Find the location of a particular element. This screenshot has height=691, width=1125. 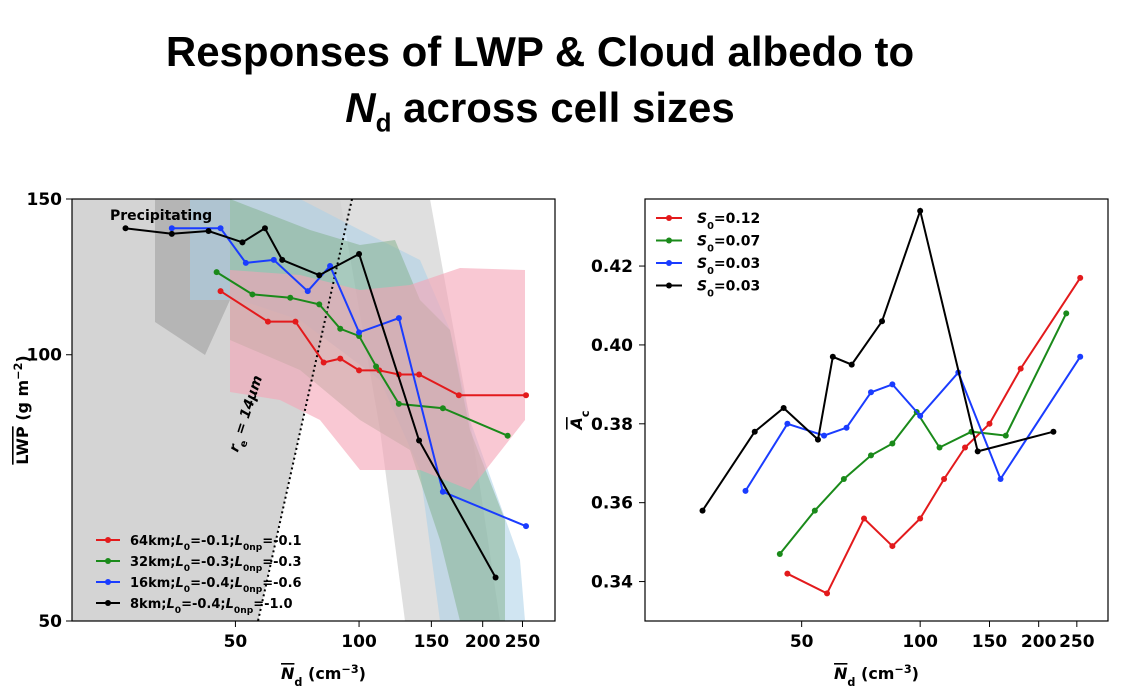

legend-entry-part: =-0.6 is located at coordinates (281, 583).